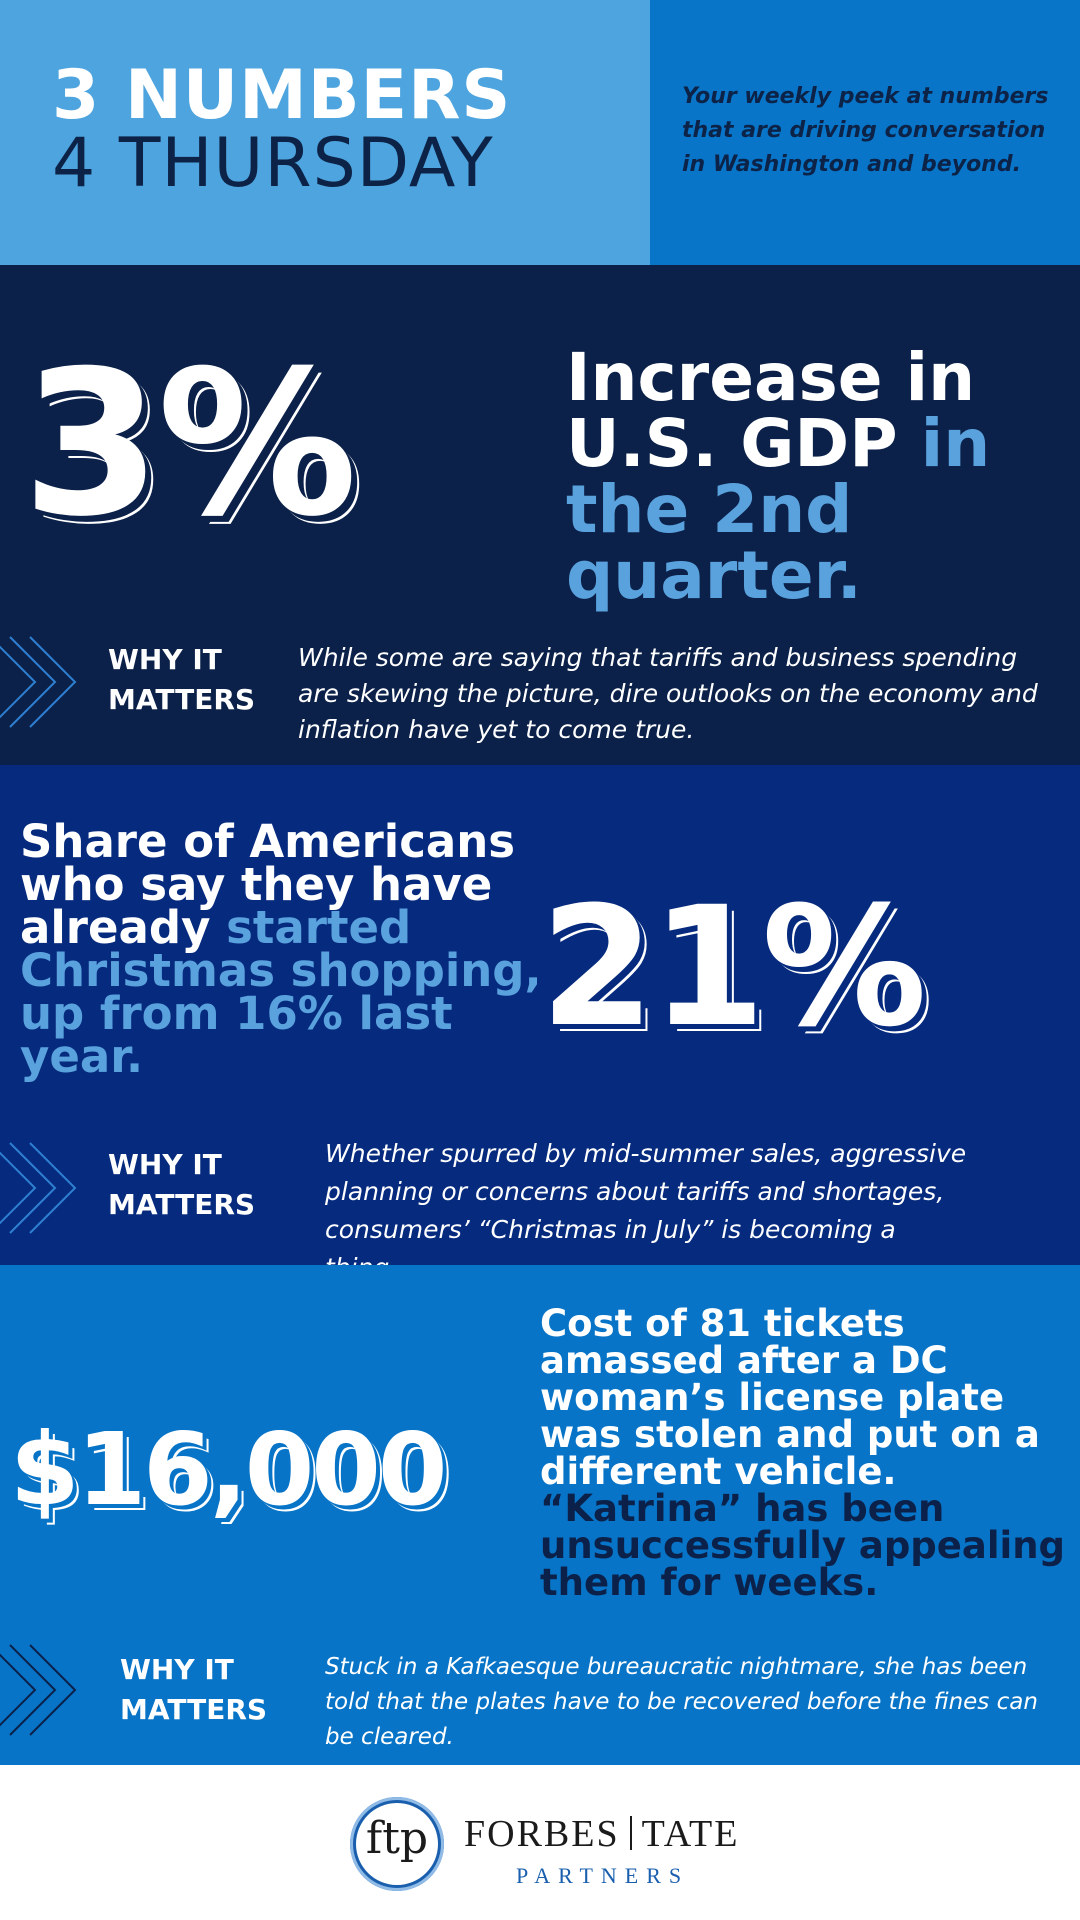 This screenshot has width=1080, height=1920. I want to click on stat-headline: Increase in U.S. GDP in the 2nd quarter., so click(816, 477).